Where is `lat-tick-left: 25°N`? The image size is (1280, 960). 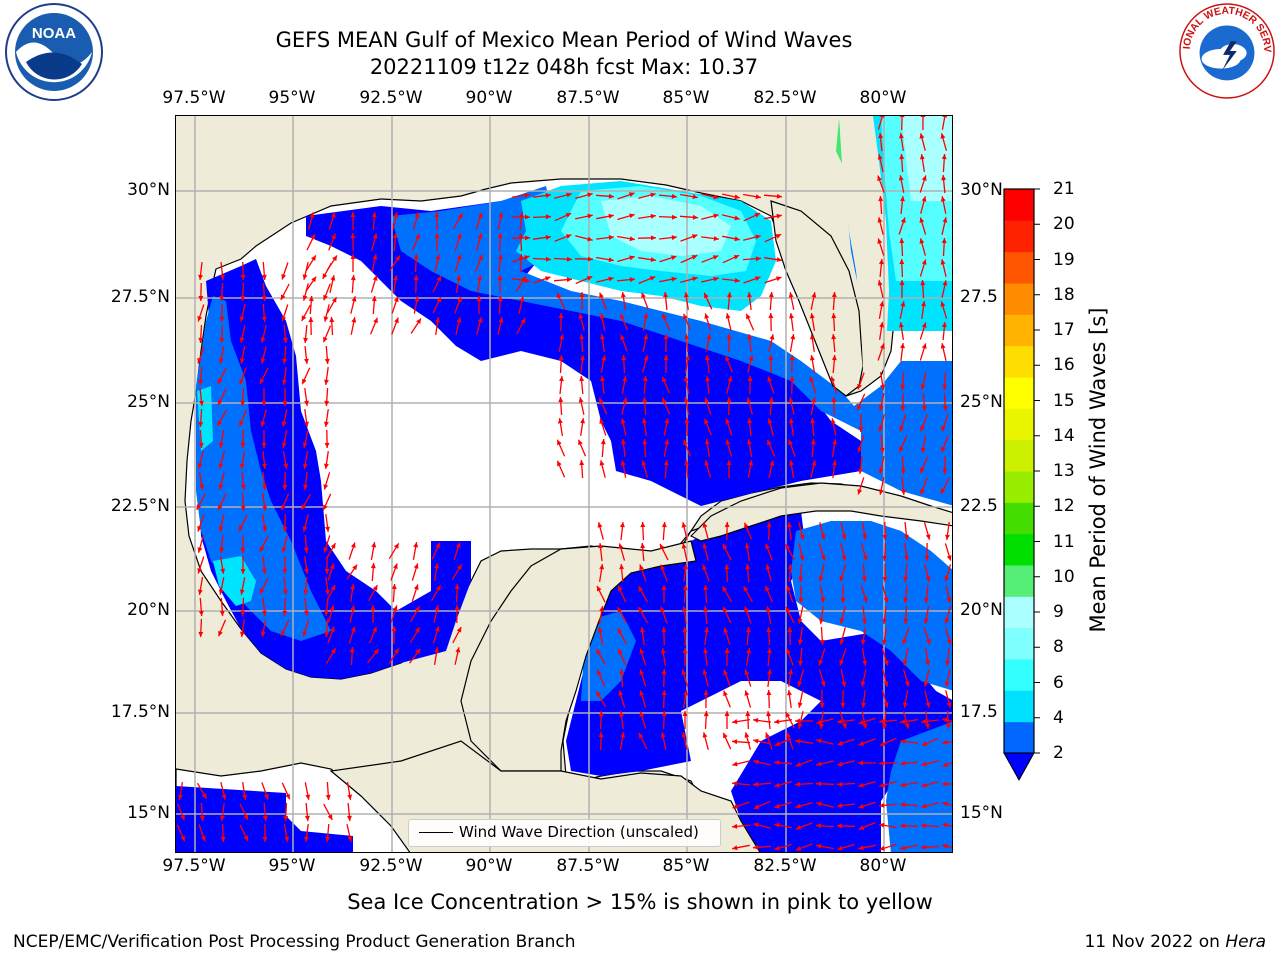 lat-tick-left: 25°N is located at coordinates (148, 402).